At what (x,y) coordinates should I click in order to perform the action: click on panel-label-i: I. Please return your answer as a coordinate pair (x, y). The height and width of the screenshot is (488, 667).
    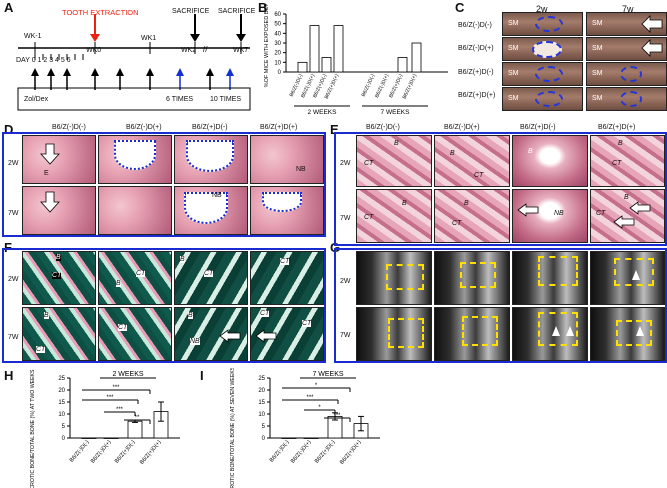
    Looking at the image, I should click on (202, 375).